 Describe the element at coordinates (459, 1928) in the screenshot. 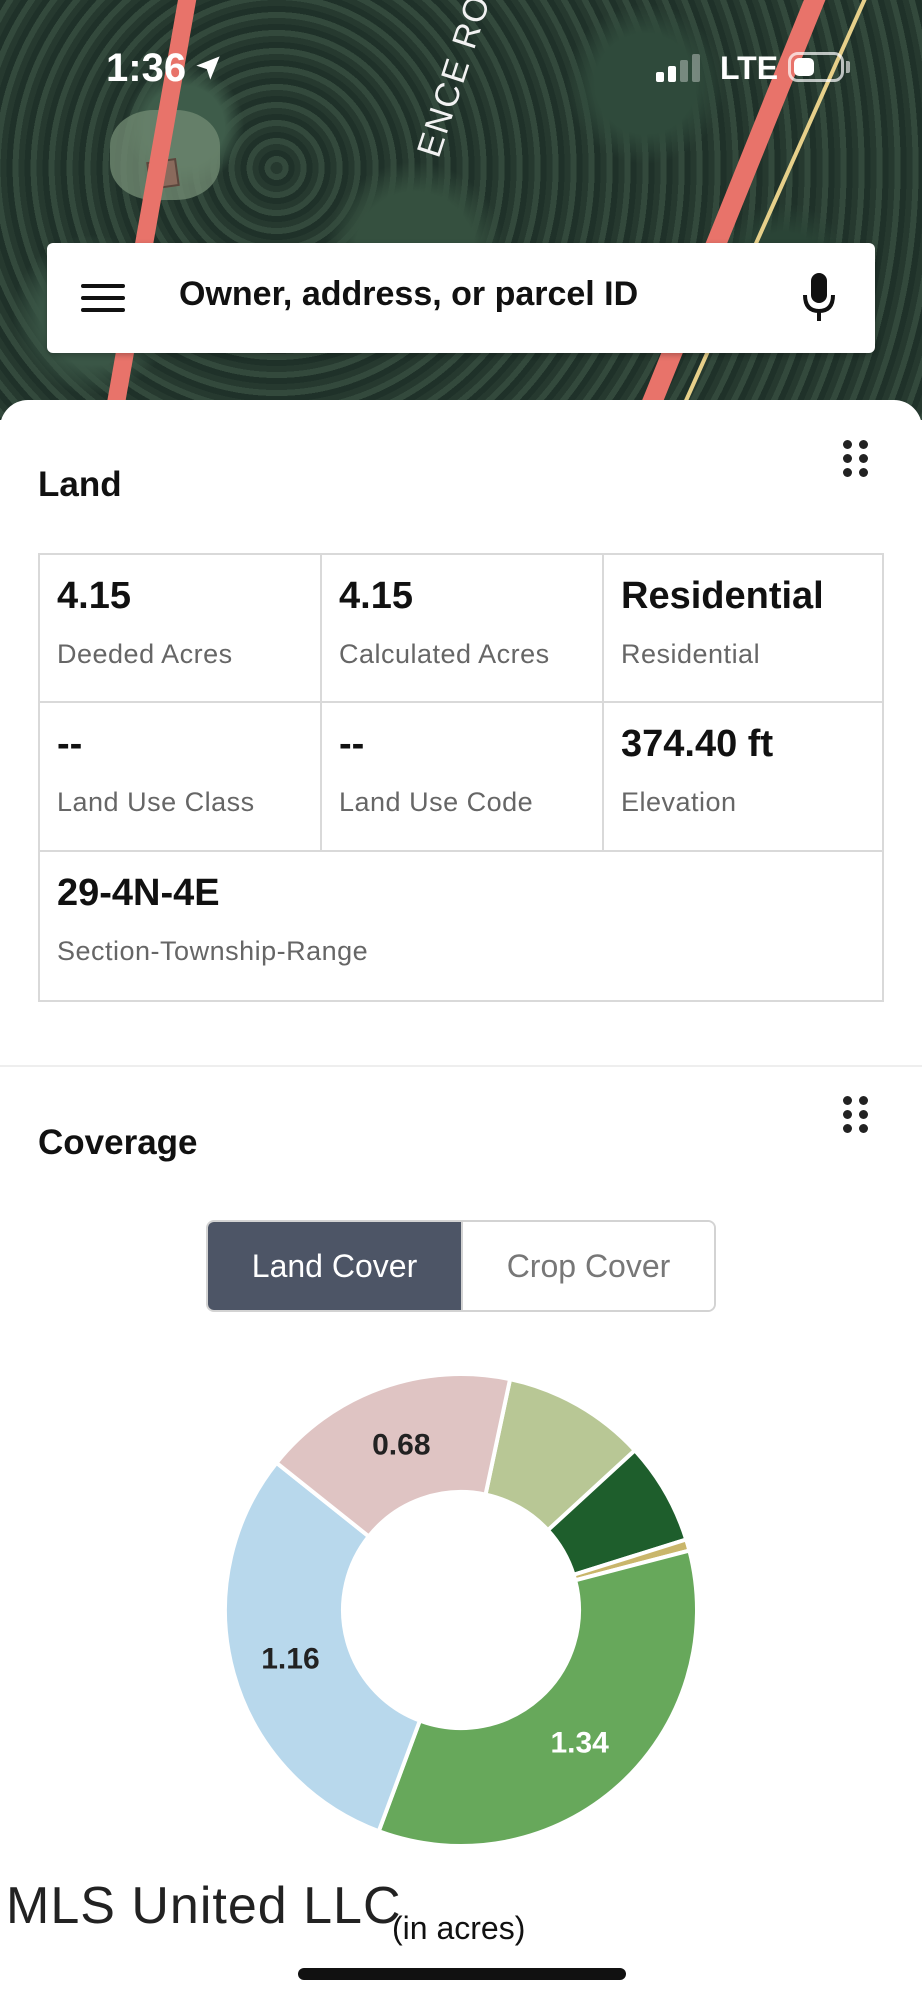

I see `chart-unit-label: (in acres)` at that location.